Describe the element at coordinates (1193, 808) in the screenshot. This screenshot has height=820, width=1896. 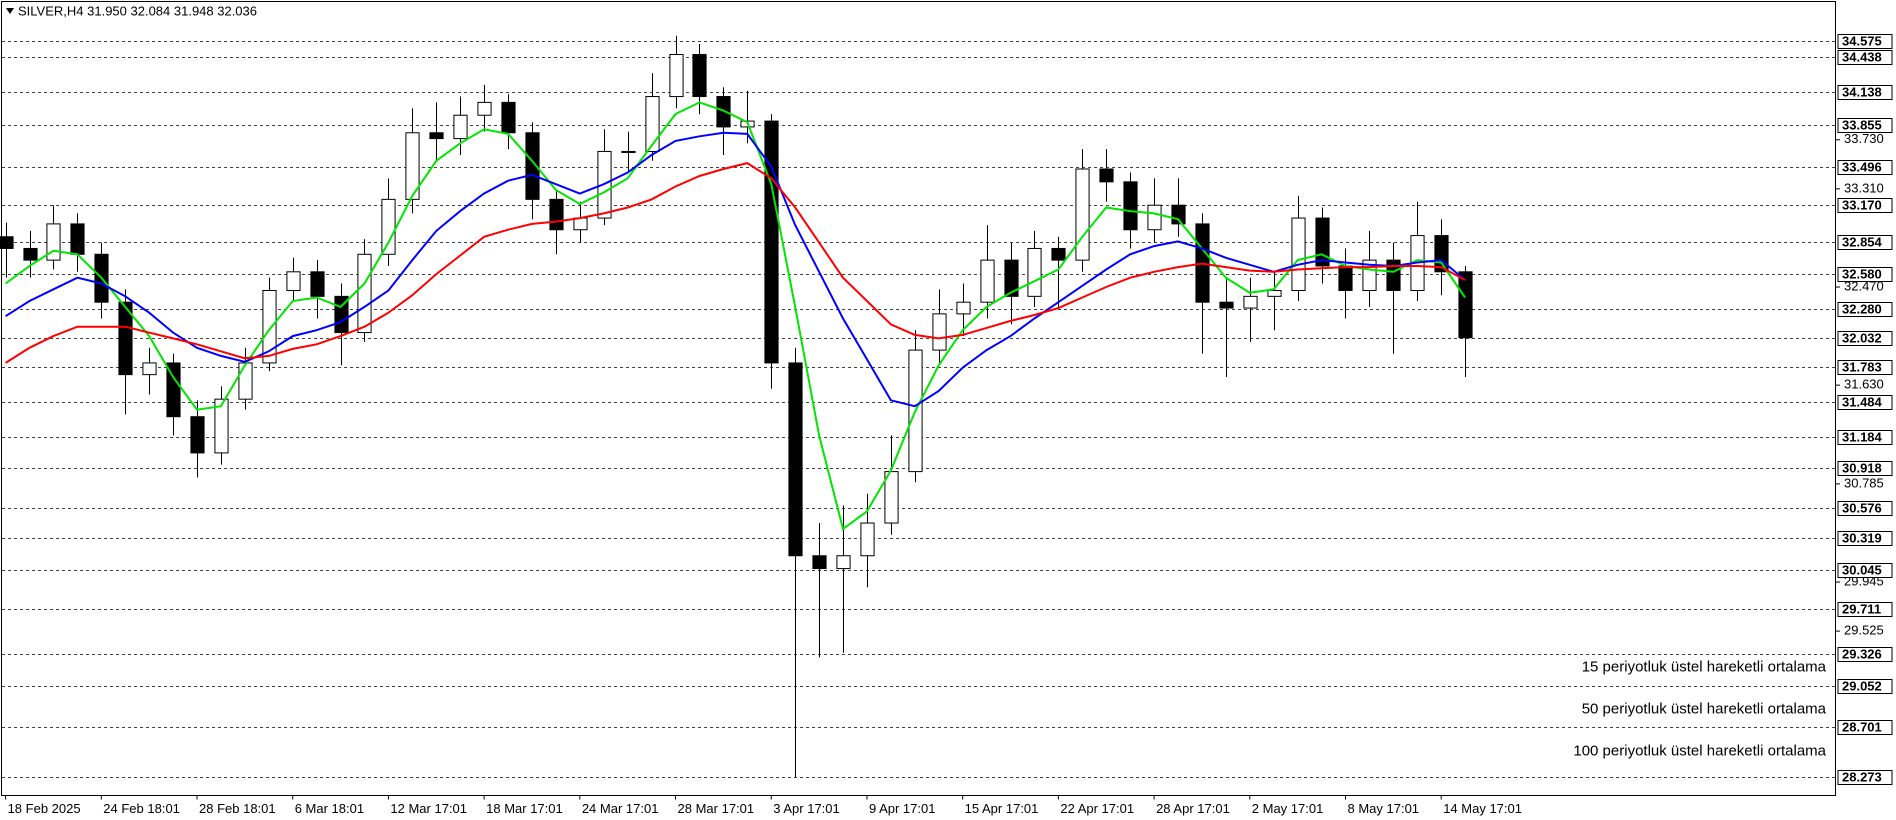
I see `x-tick-label: 28 Apr 17:01` at that location.